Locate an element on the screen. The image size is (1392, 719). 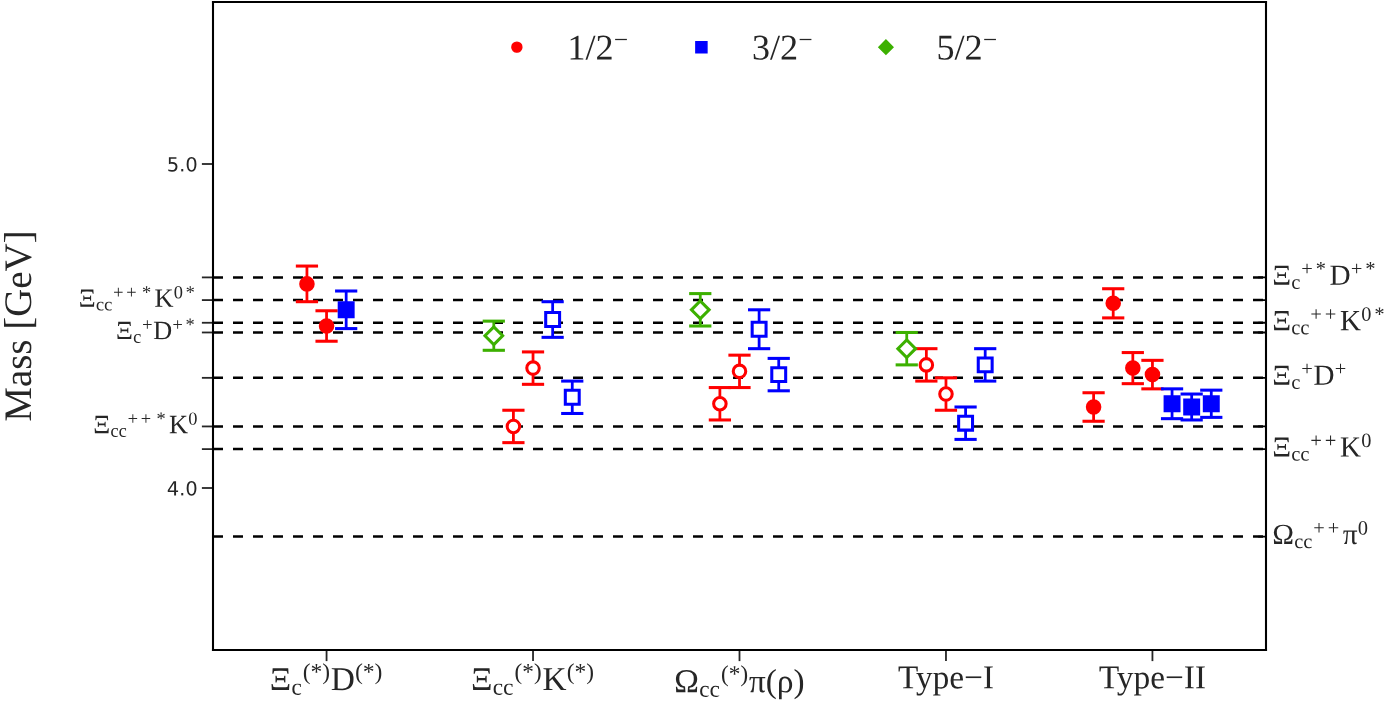
legend-label: 5/2$^{−}$ is located at coordinates (967, 47).